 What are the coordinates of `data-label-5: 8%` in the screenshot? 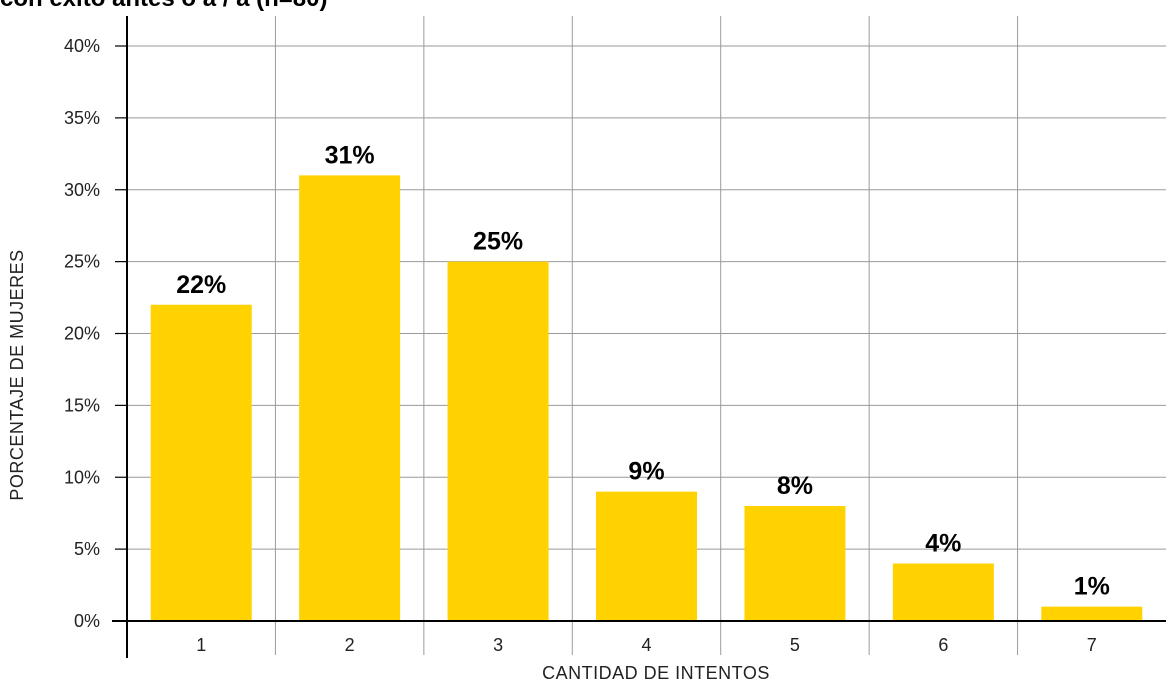 It's located at (795, 486).